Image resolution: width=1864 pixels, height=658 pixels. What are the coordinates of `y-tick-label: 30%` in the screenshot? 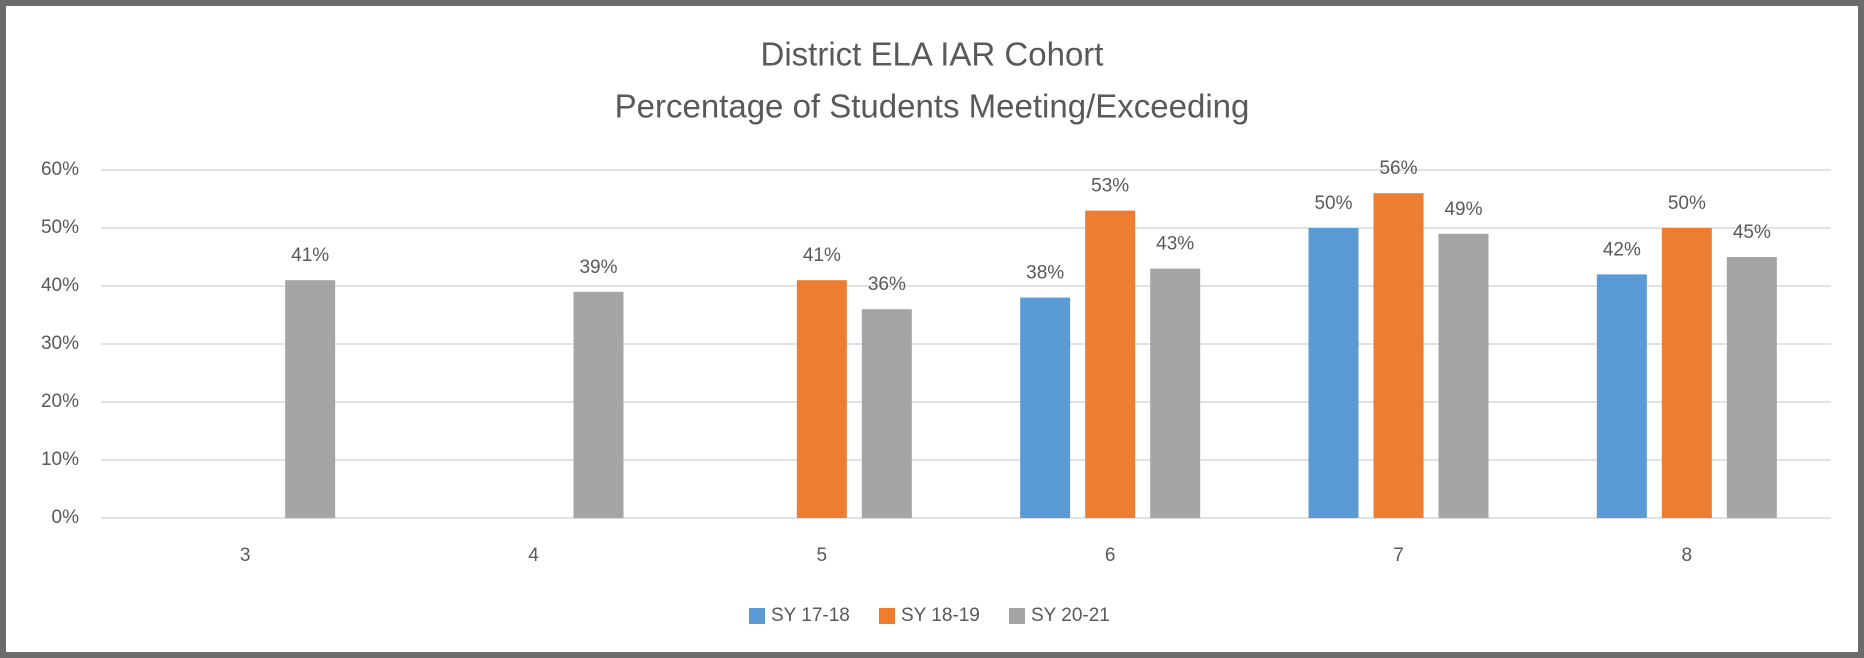 It's located at (60, 343).